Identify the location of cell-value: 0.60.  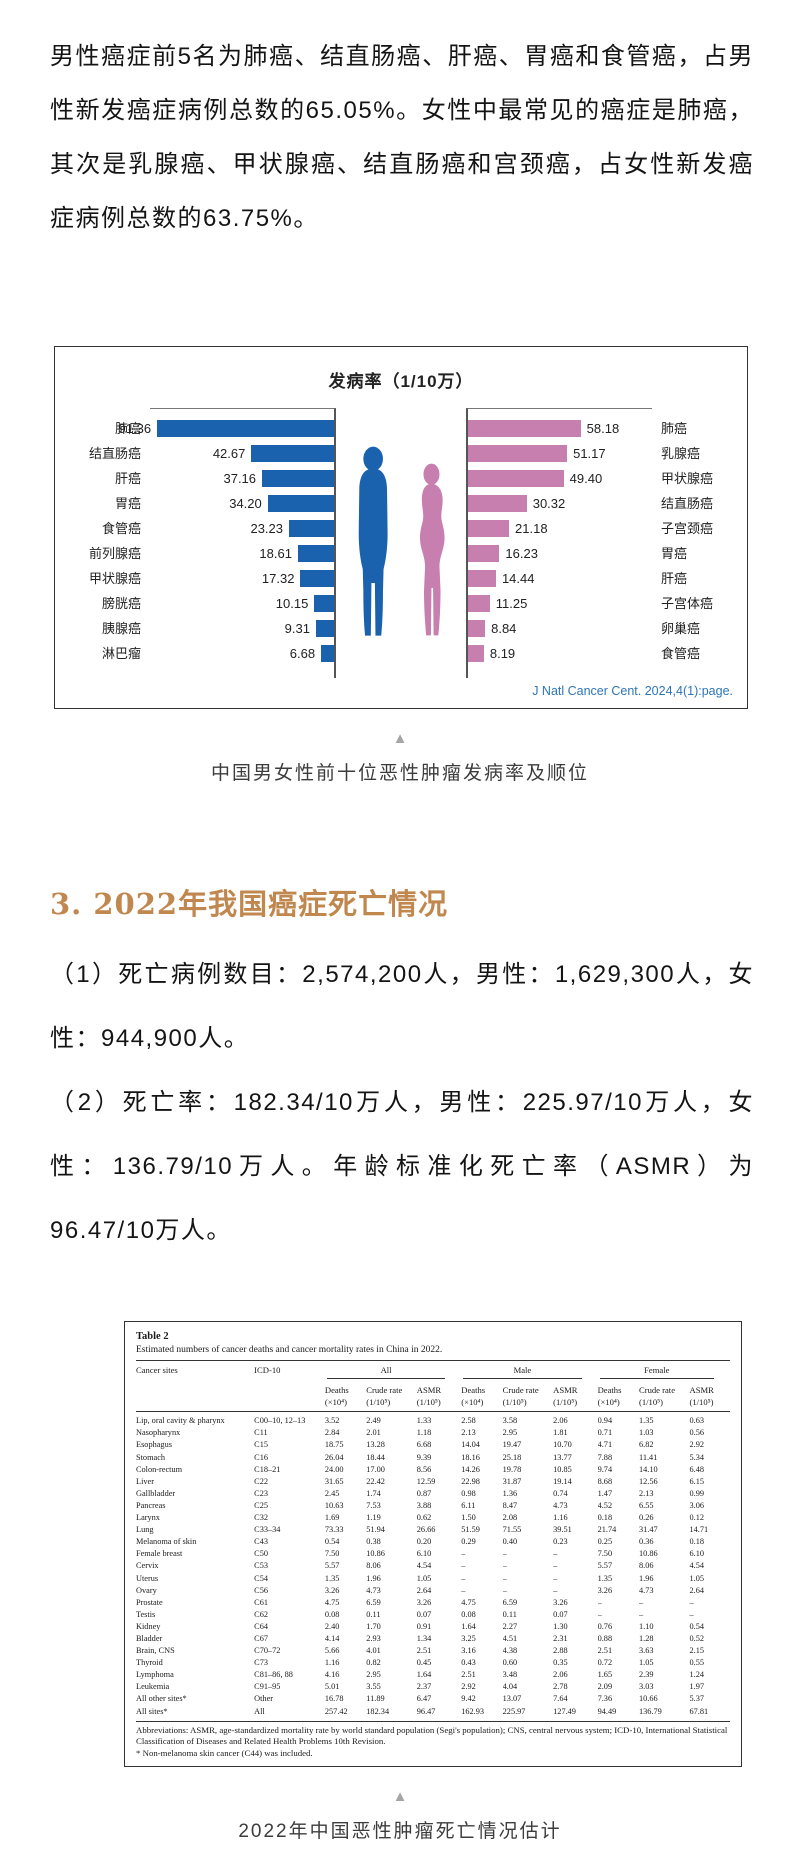
(510, 1663).